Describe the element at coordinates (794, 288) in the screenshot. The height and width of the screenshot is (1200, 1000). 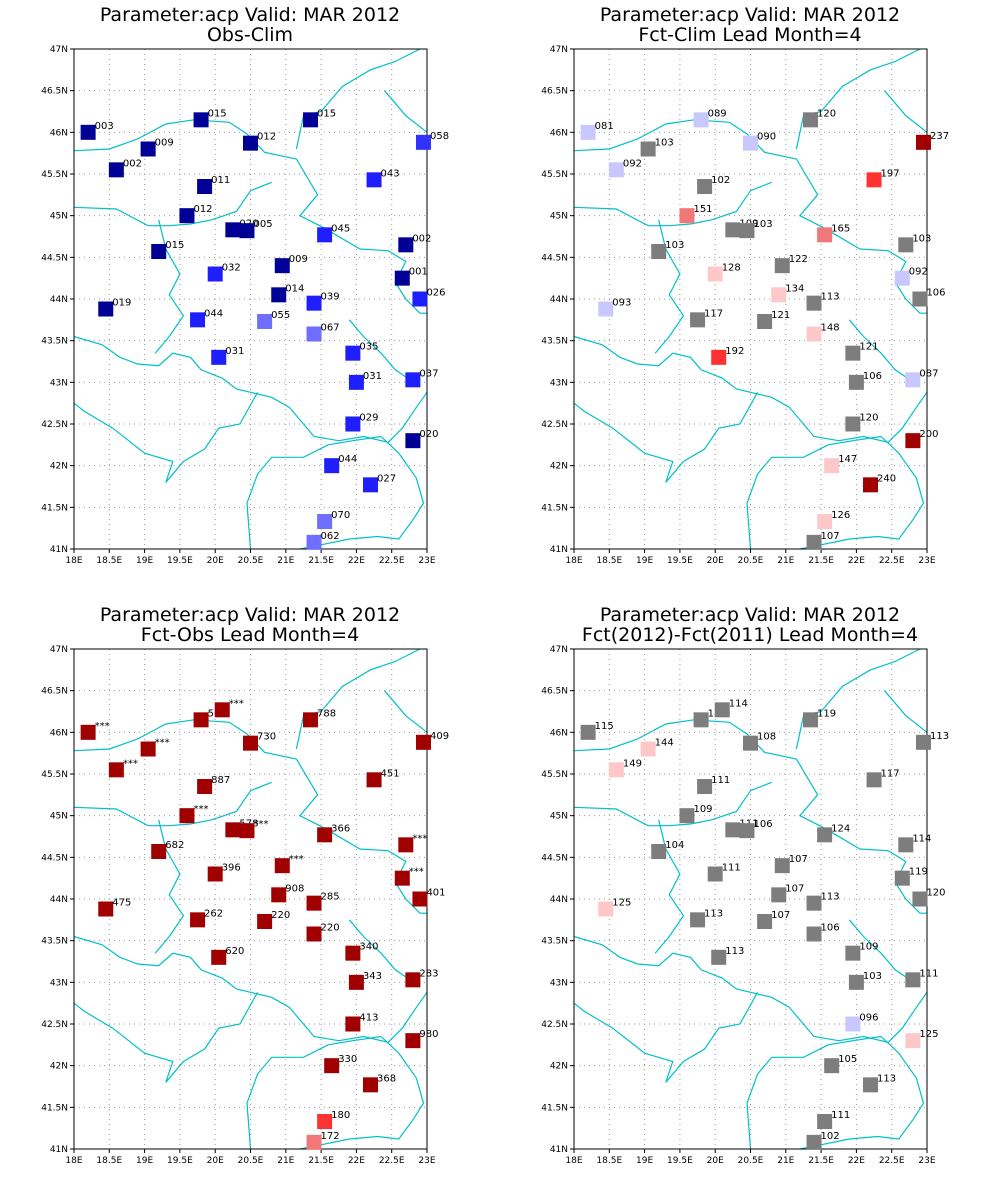
I see `station-value-label: 134` at that location.